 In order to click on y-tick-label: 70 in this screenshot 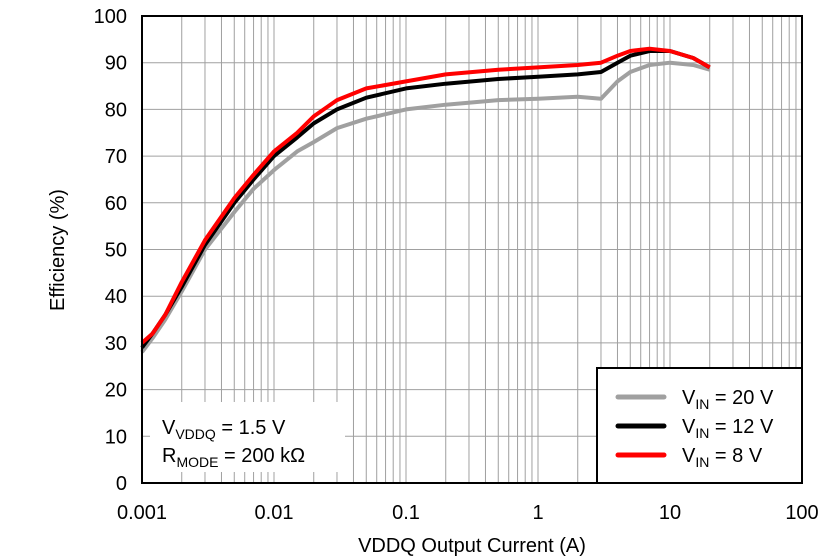, I will do `click(116, 157)`.